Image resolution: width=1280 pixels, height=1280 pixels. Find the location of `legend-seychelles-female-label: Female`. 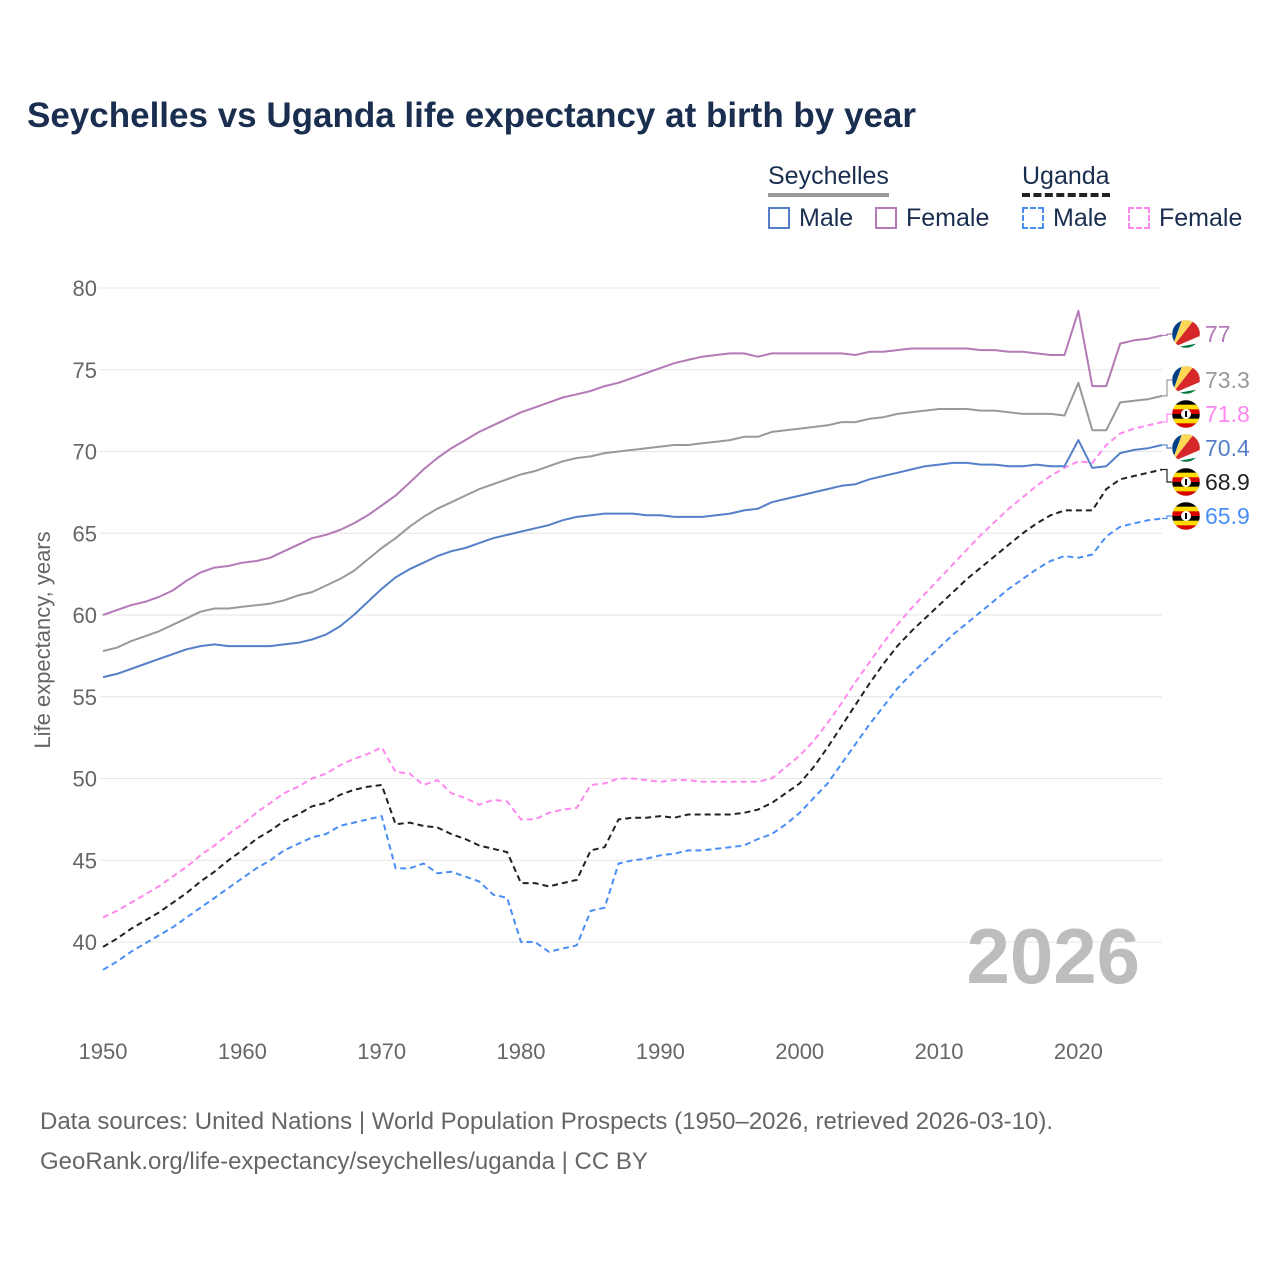

legend-seychelles-female-label: Female is located at coordinates (948, 218).